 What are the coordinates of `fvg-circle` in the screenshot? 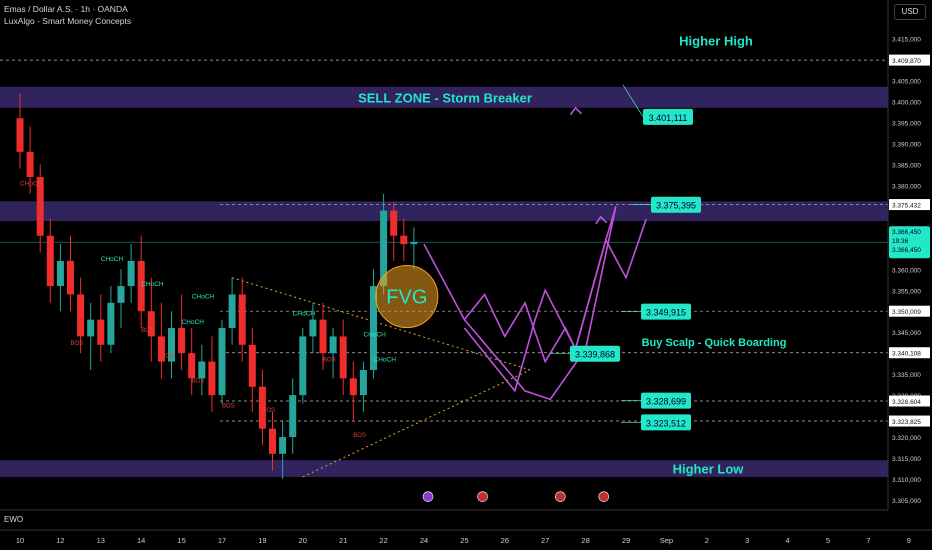 It's located at (407, 297).